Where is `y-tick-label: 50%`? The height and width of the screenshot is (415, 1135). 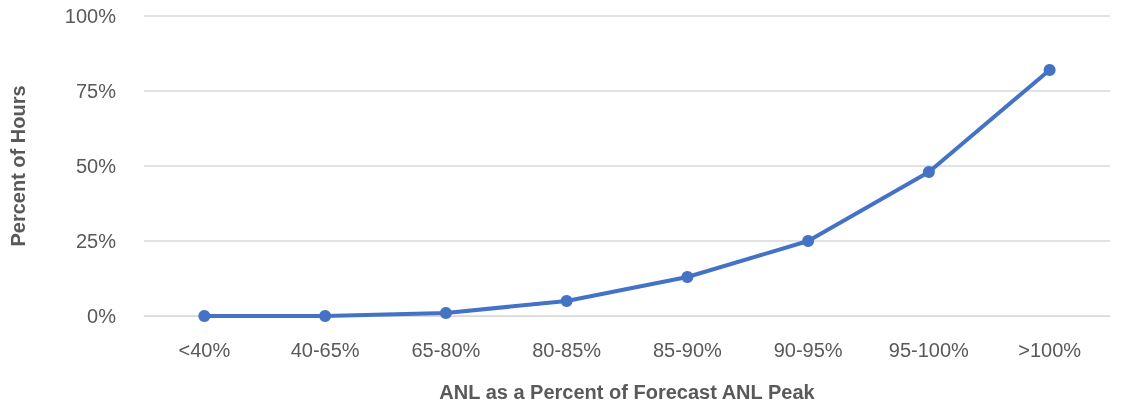 y-tick-label: 50% is located at coordinates (96, 166).